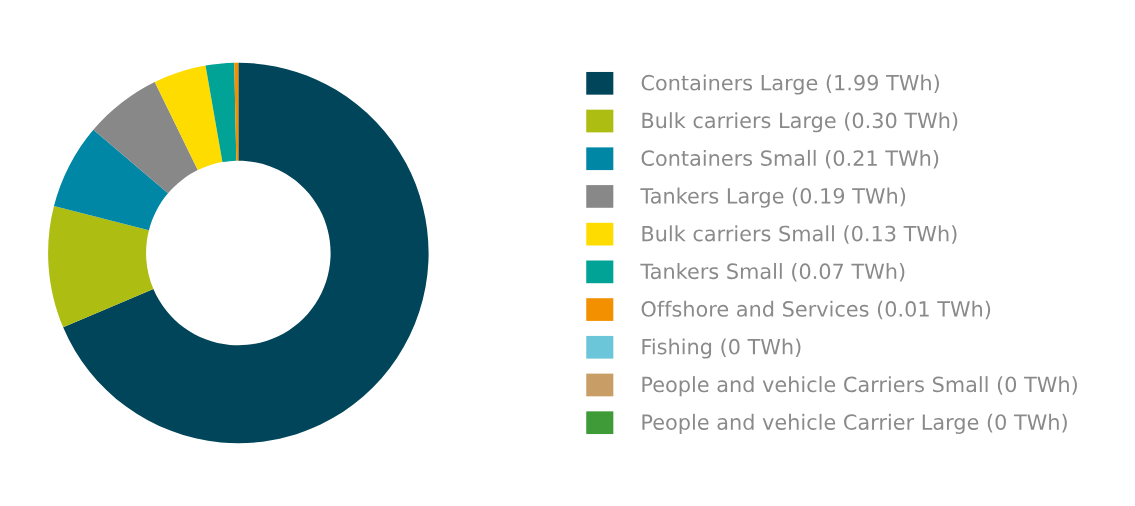 The image size is (1135, 506). What do you see at coordinates (772, 272) in the screenshot?
I see `legend-label: Tankers Small (0.07 TWh)` at bounding box center [772, 272].